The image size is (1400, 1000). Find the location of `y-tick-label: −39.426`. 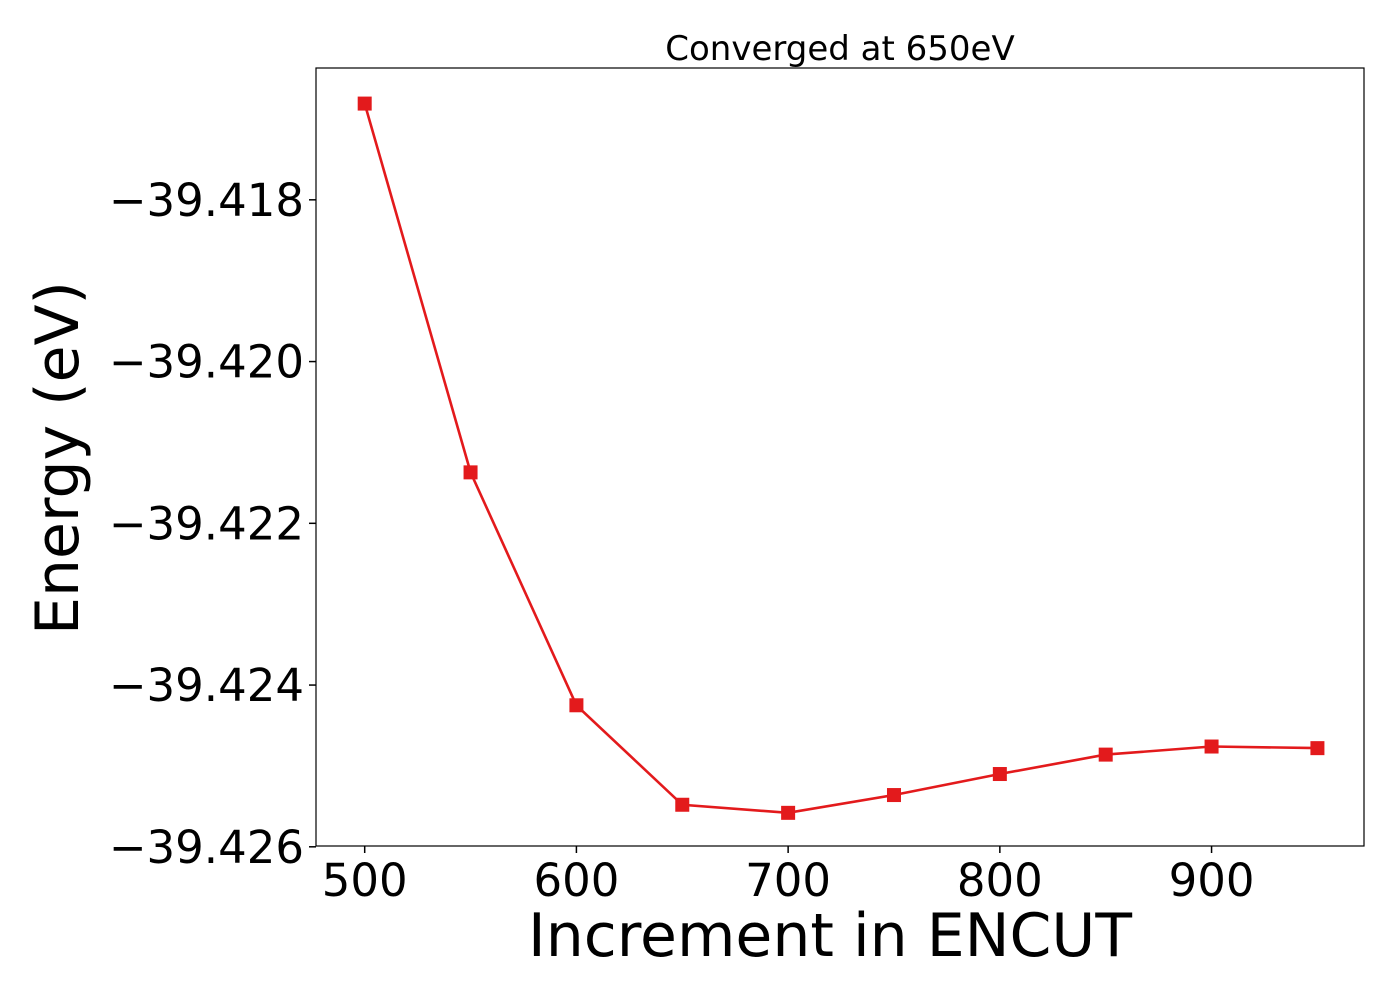

y-tick-label: −39.426 is located at coordinates (206, 847).